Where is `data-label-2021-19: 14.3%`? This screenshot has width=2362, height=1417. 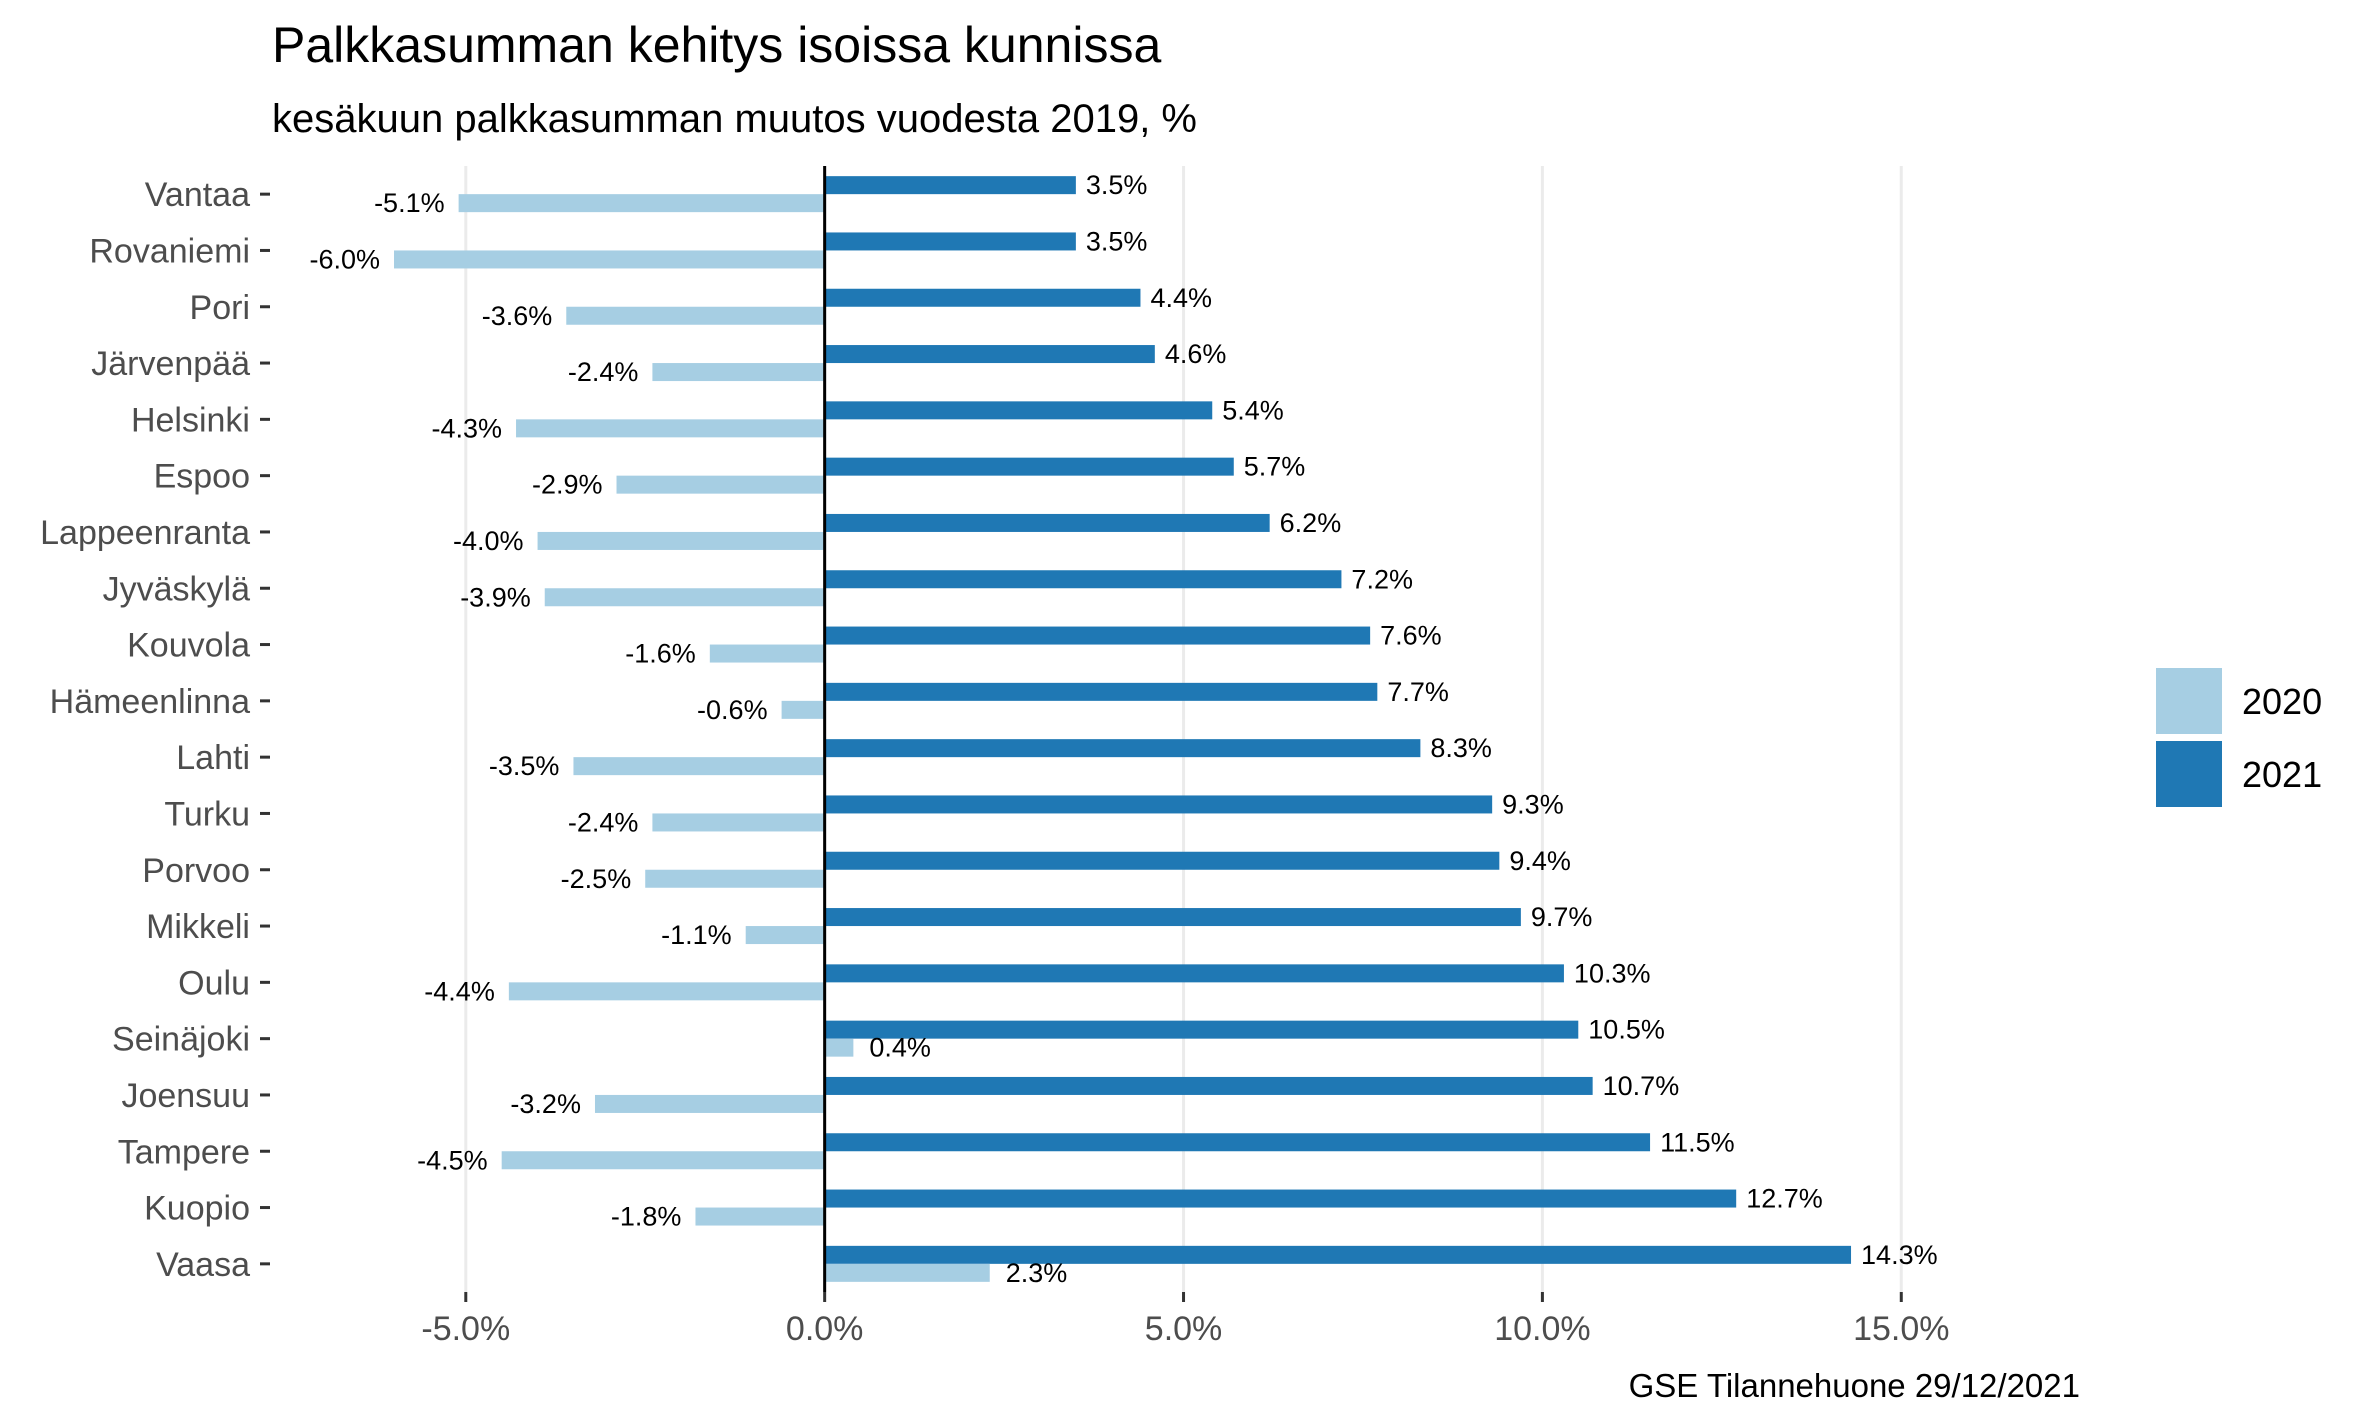 data-label-2021-19: 14.3% is located at coordinates (1899, 1255).